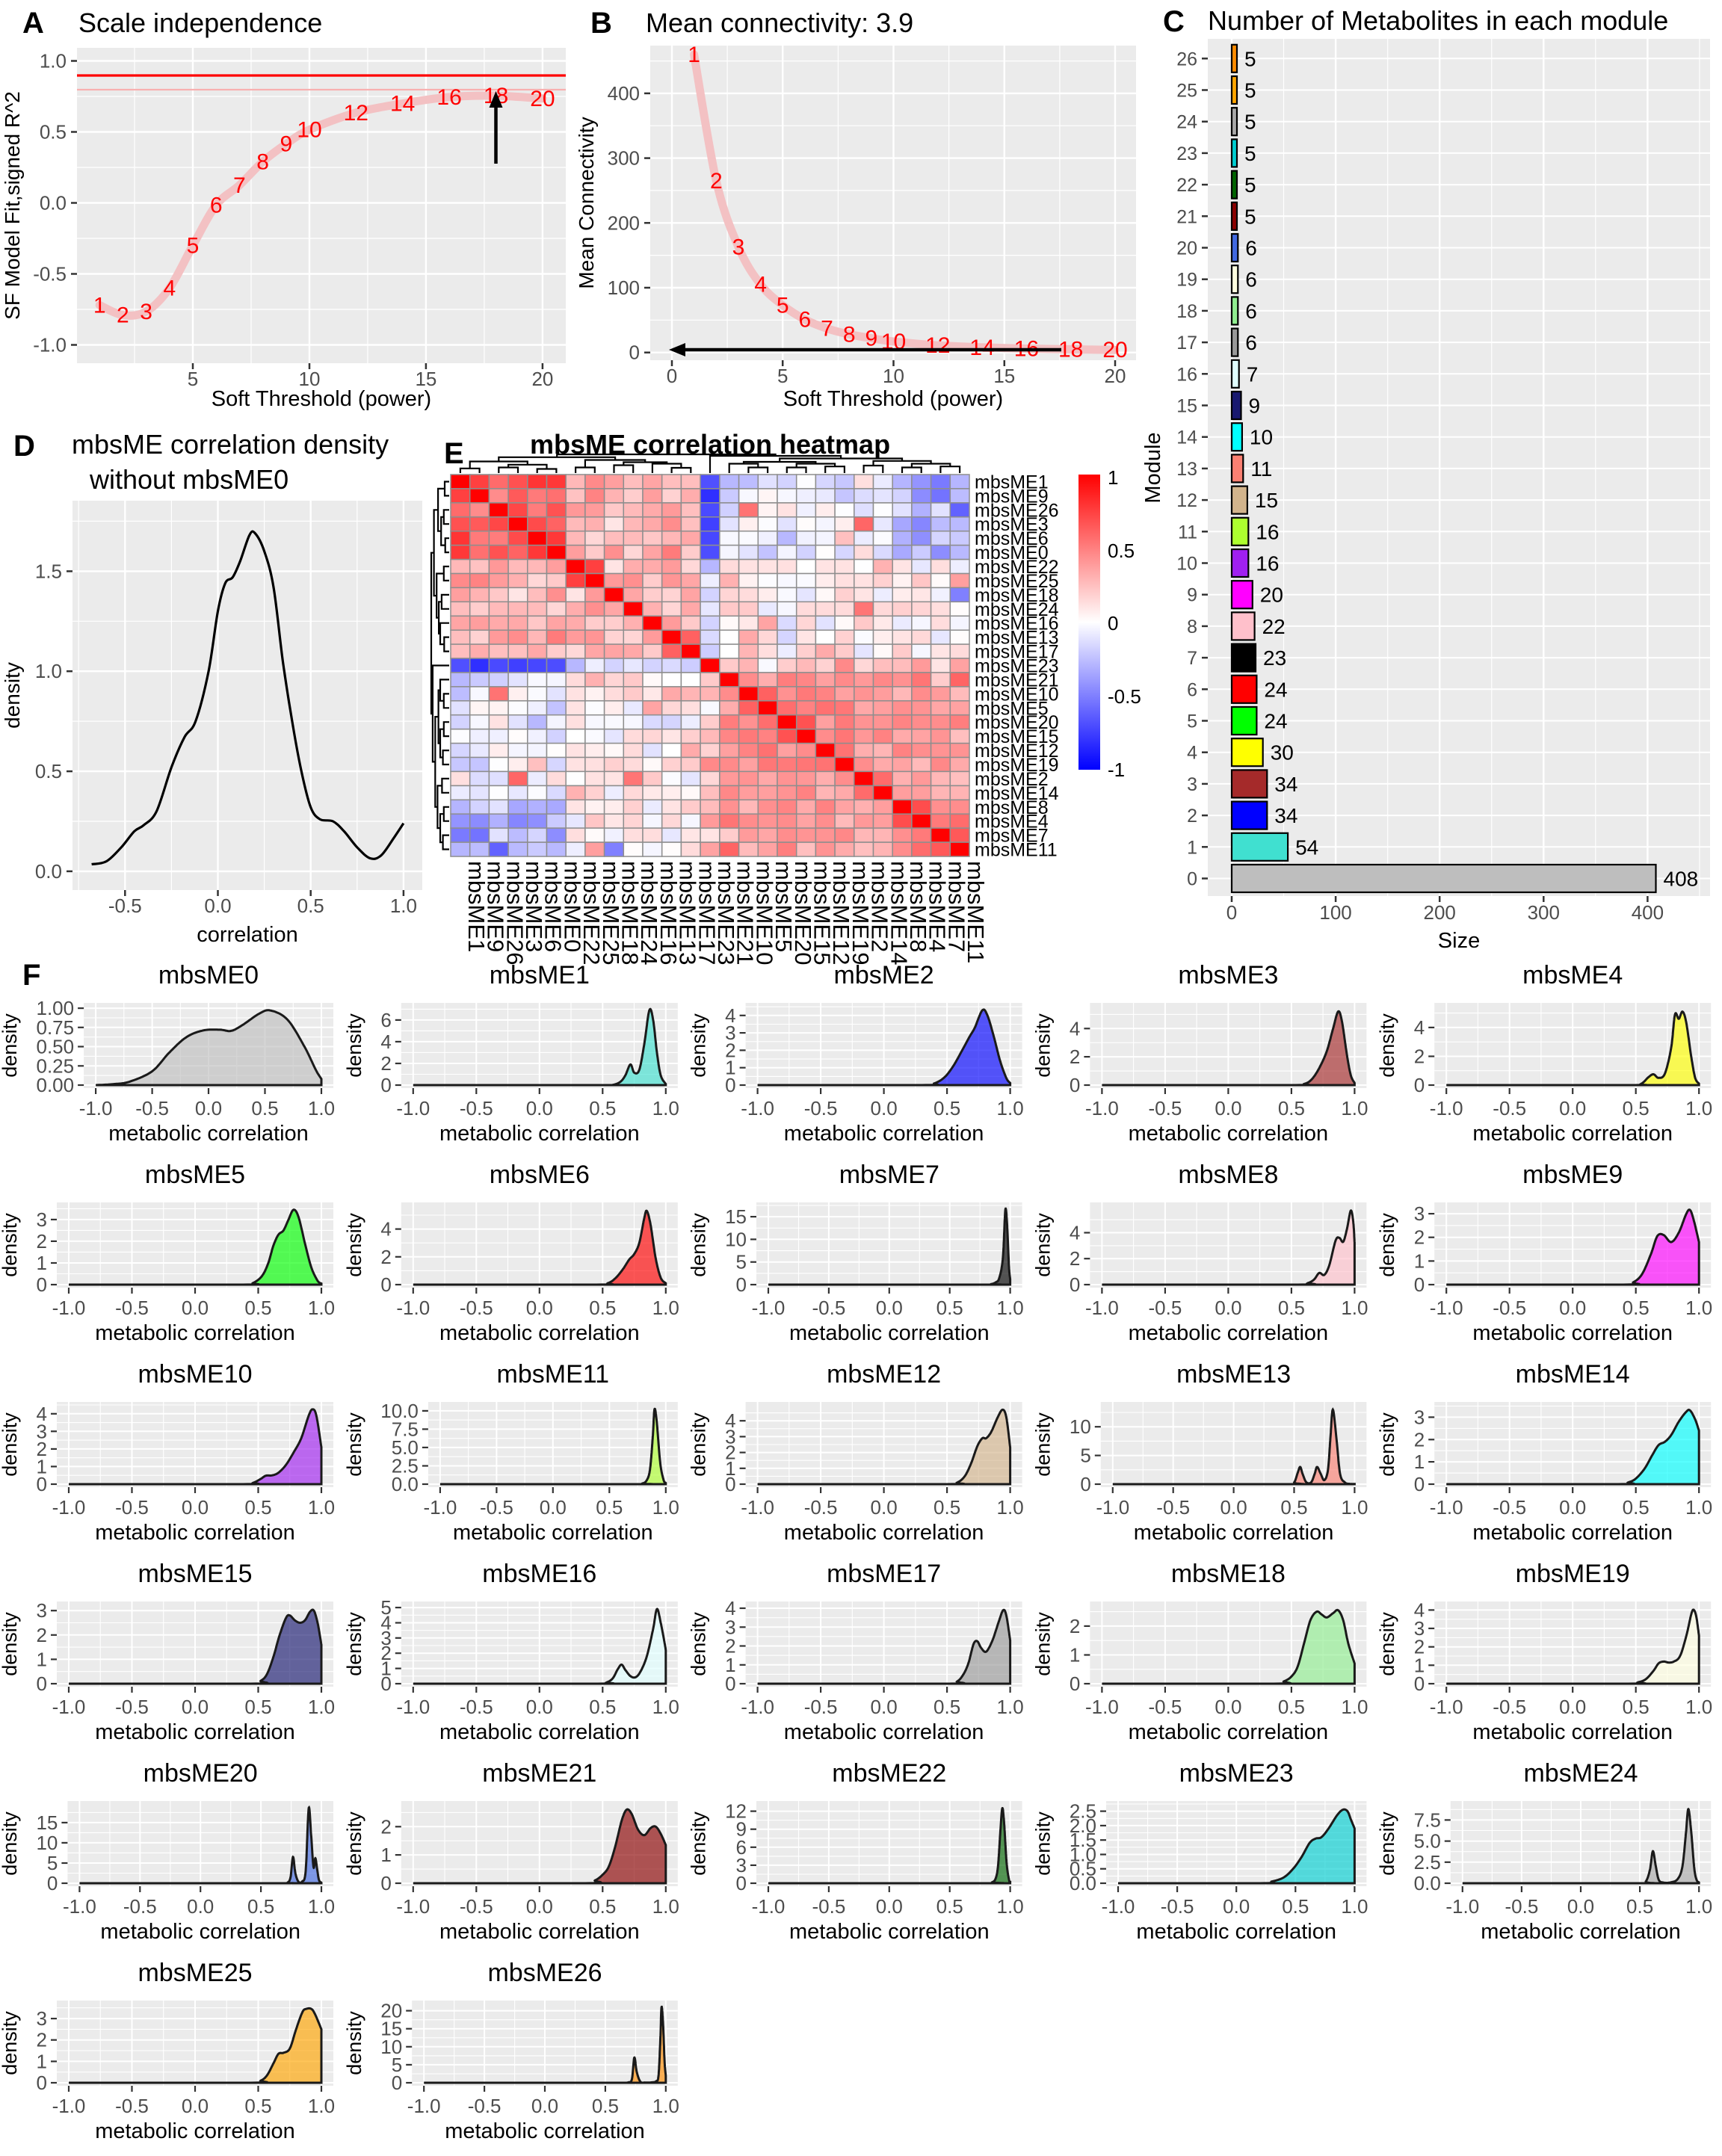 The width and height of the screenshot is (1722, 2156). What do you see at coordinates (1187, 469) in the screenshot?
I see `svg-text: 13` at bounding box center [1187, 469].